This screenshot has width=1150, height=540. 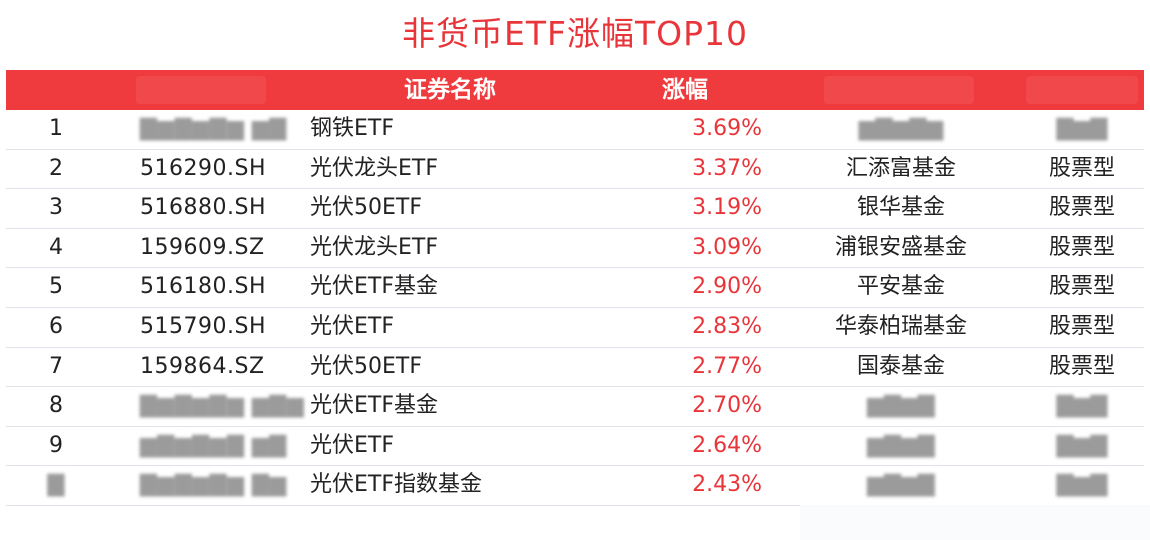 I want to click on rank-cell: 7, so click(x=56, y=366).